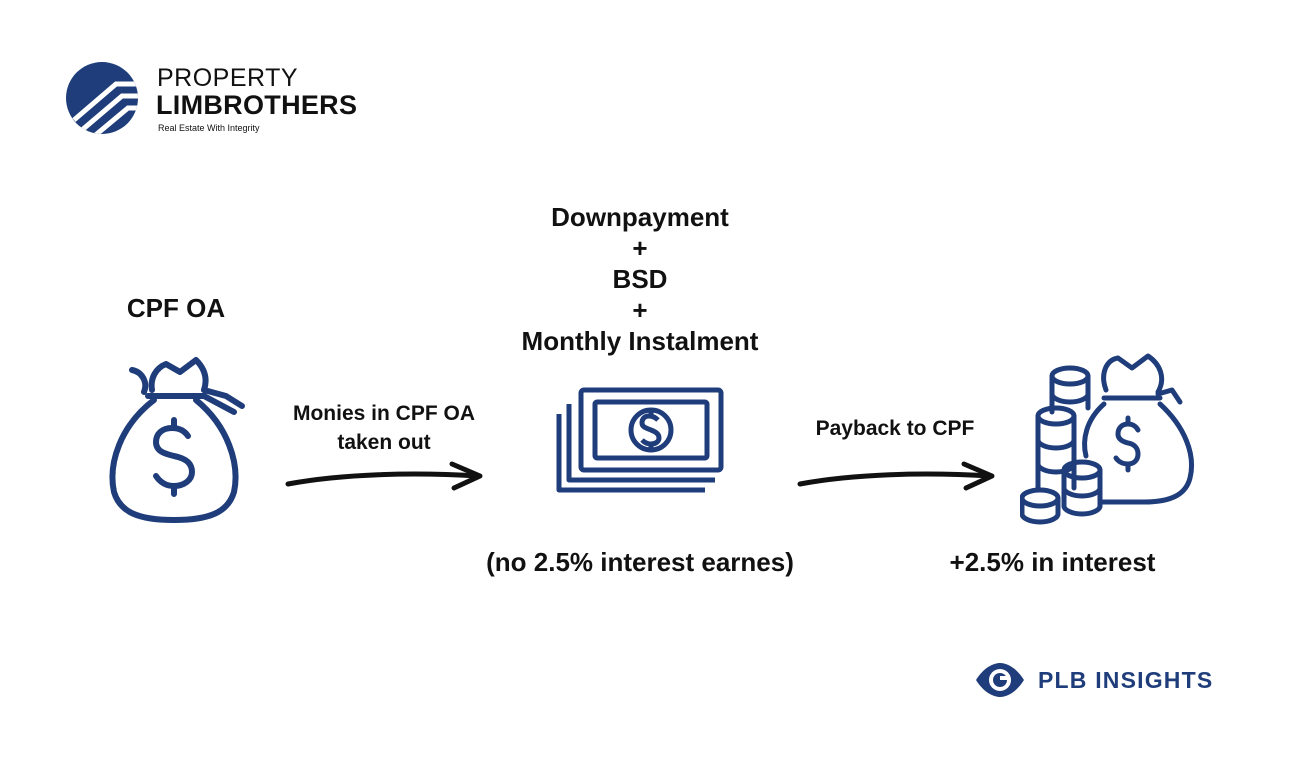  Describe the element at coordinates (102, 98) in the screenshot. I see `property-limbrothers-logo-icon` at that location.